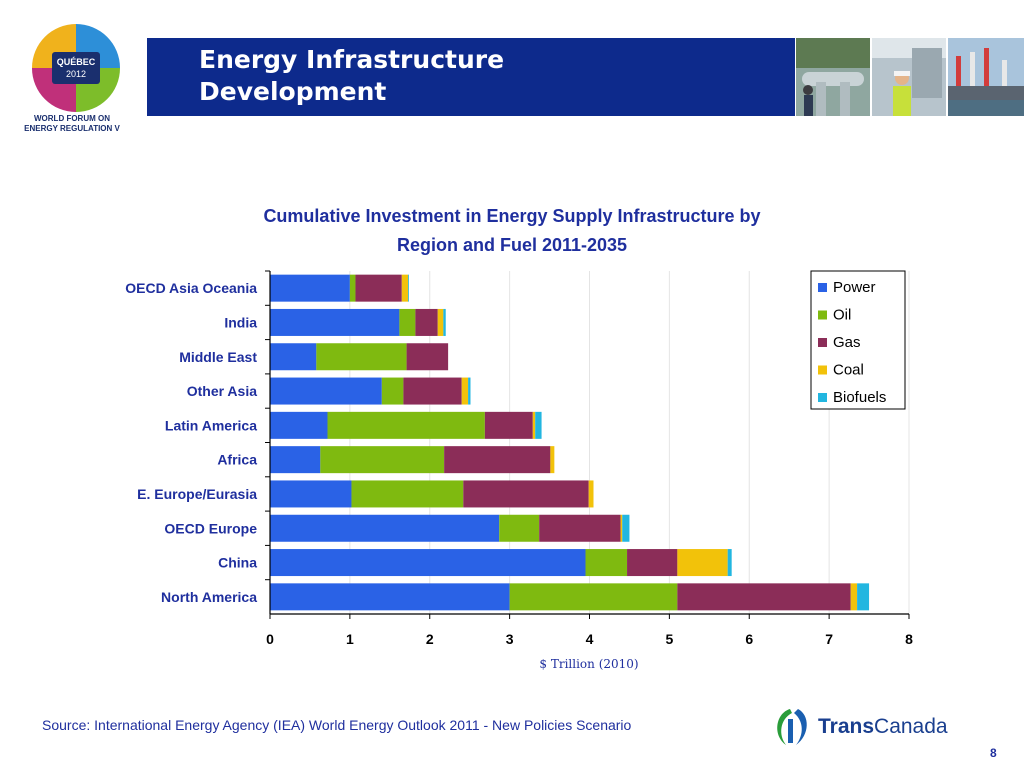  I want to click on legend-swatch-gas, so click(822, 342).